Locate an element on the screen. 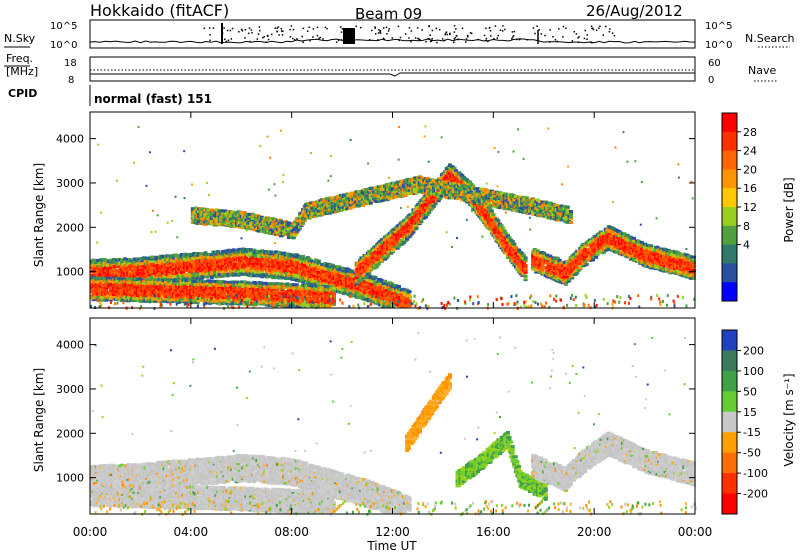  noise-tick-right-bottom: 10^0 is located at coordinates (718, 45).